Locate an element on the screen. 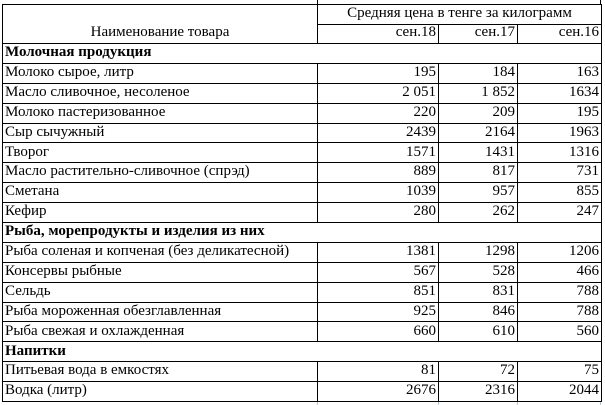  product-row: Рыба свежая и охлажденная 660 610 560 is located at coordinates (302, 332).